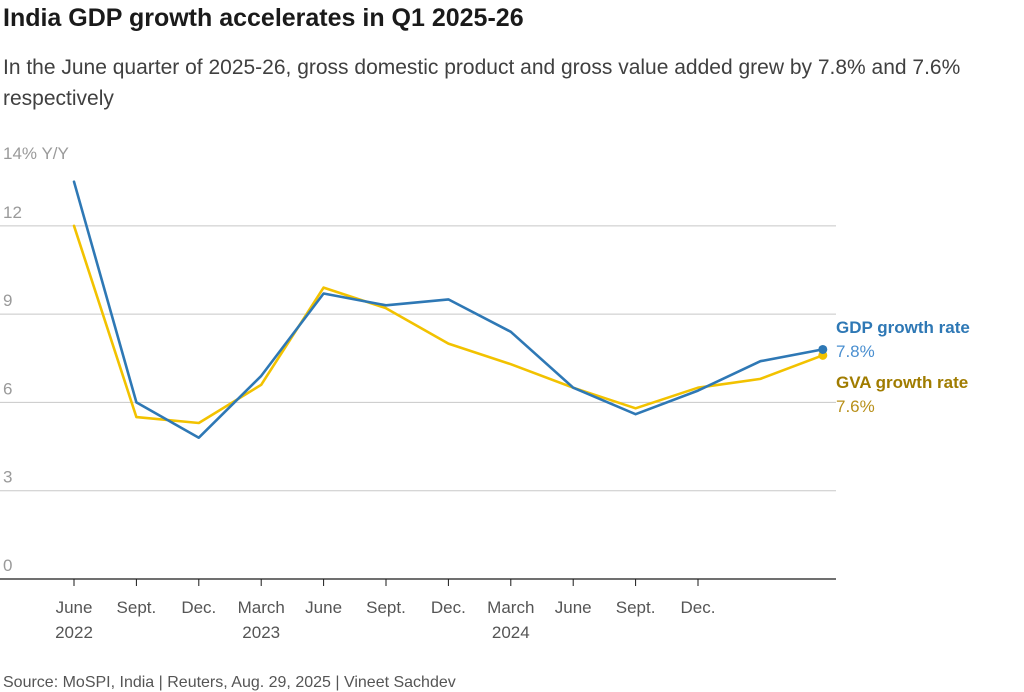 This screenshot has width=1024, height=692. What do you see at coordinates (855, 351) in the screenshot?
I see `series-end-value-label: 7.8%` at bounding box center [855, 351].